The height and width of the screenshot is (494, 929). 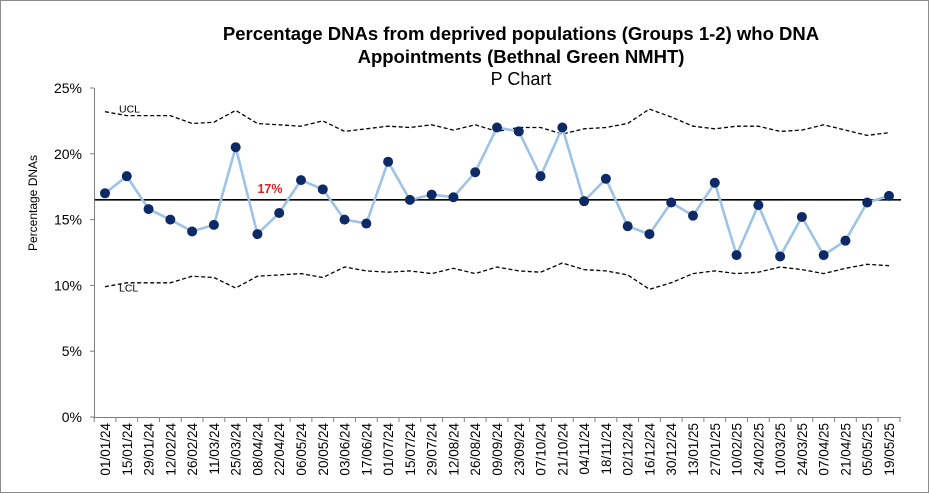 What do you see at coordinates (453, 449) in the screenshot?
I see `x-tick-label: 12/08/24` at bounding box center [453, 449].